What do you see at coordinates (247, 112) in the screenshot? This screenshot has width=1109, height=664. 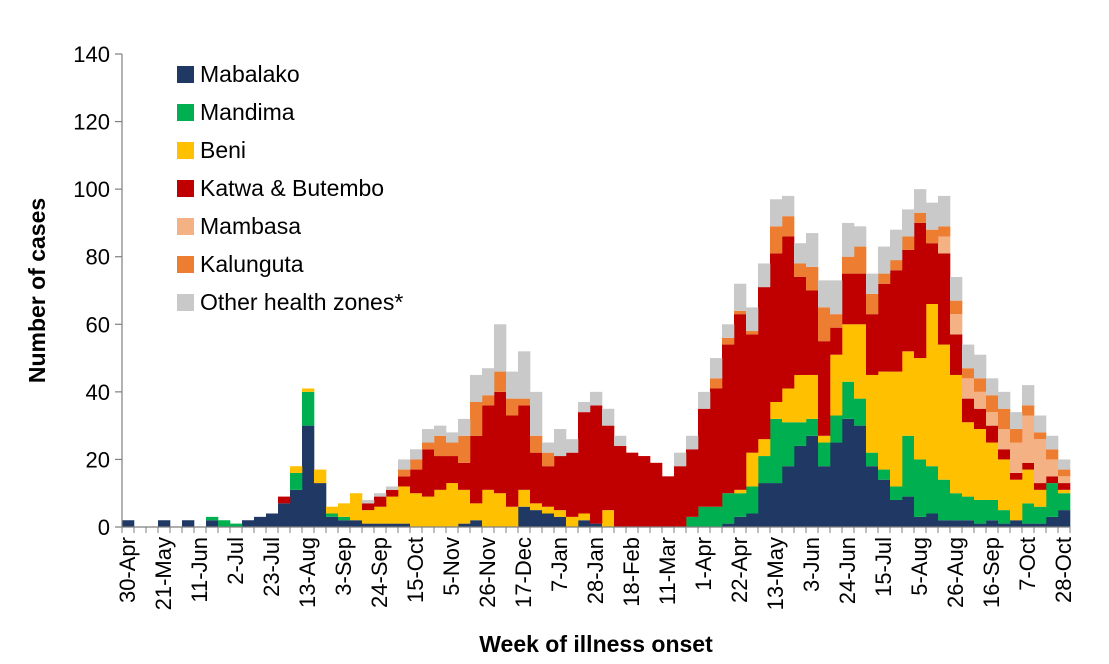 I see `legend-label-mandima: Mandima` at bounding box center [247, 112].